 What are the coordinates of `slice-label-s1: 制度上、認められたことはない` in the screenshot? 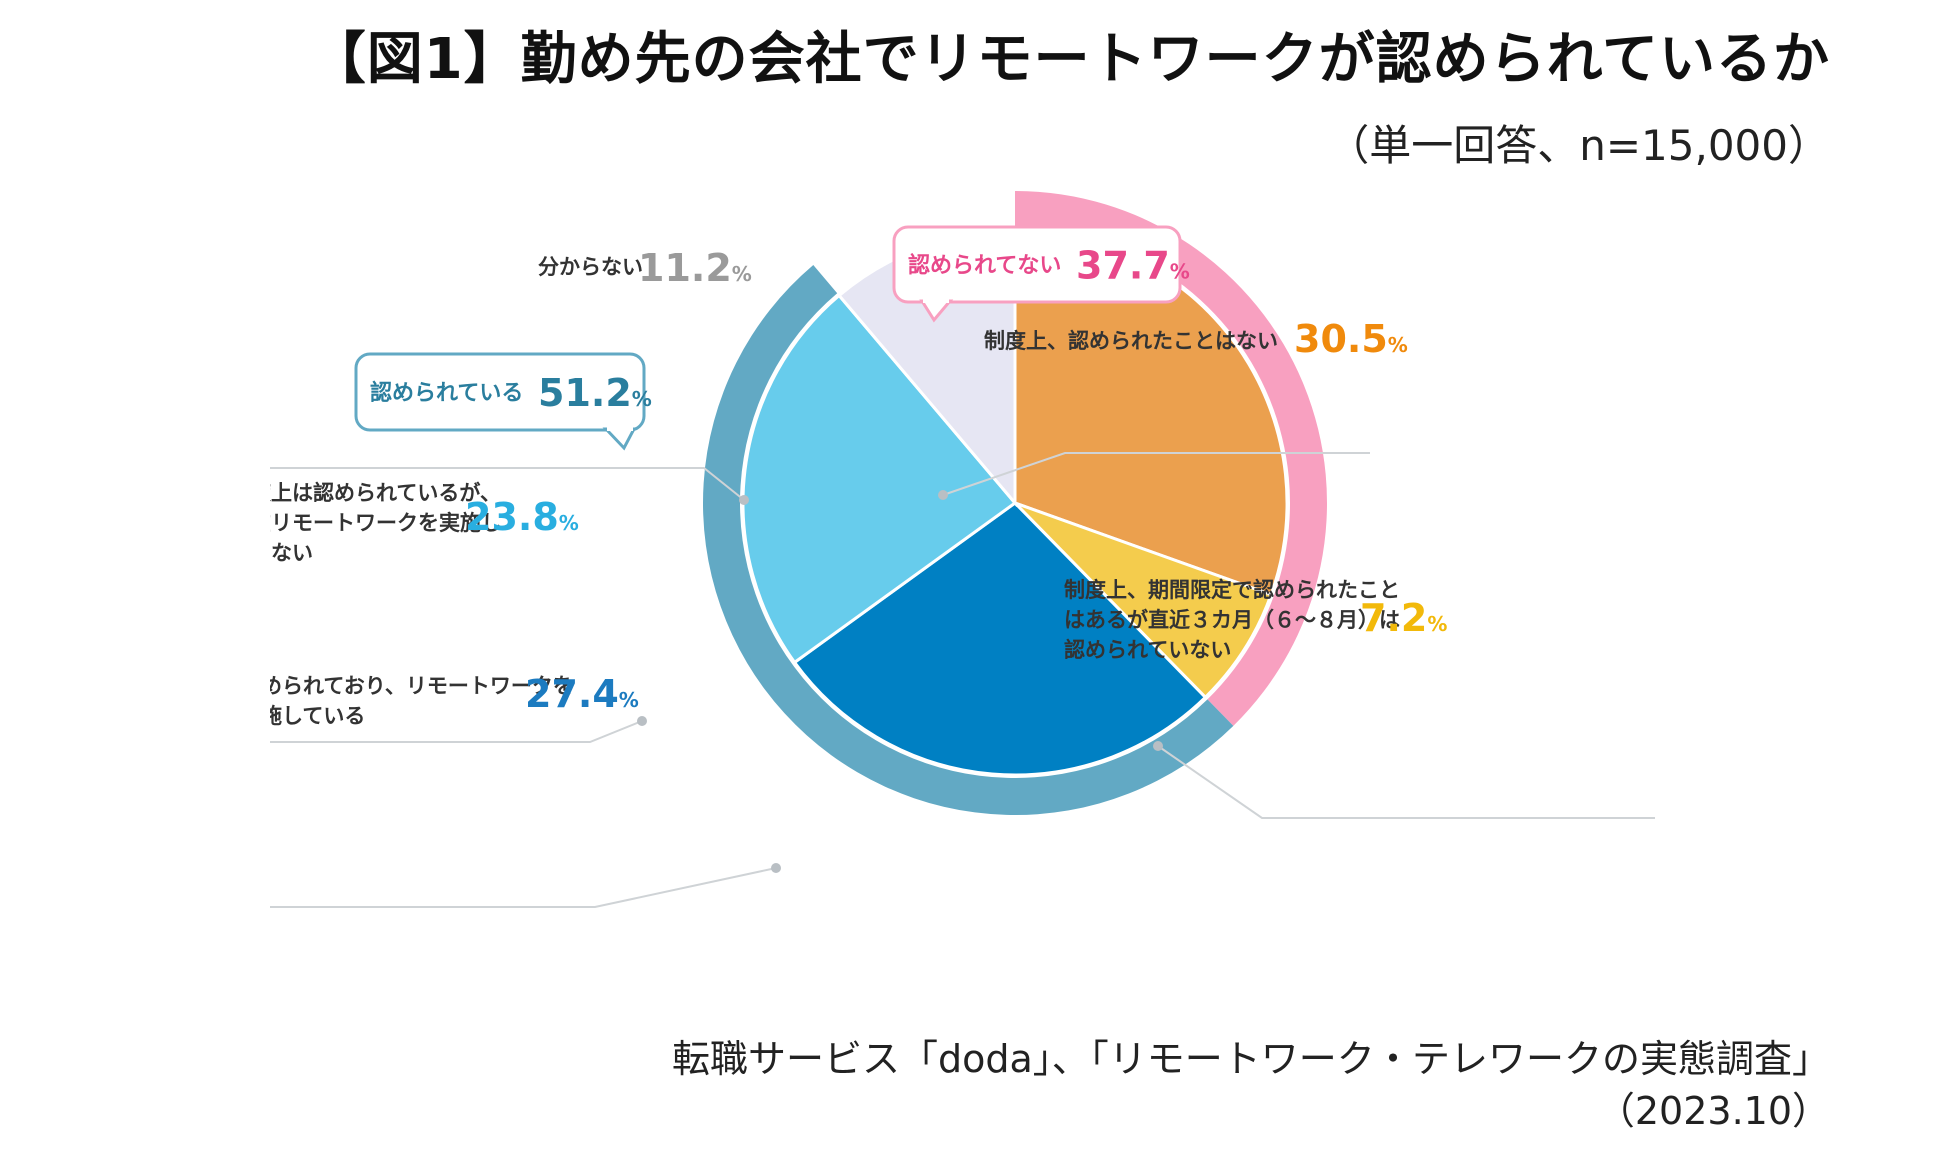 It's located at (1131, 341).